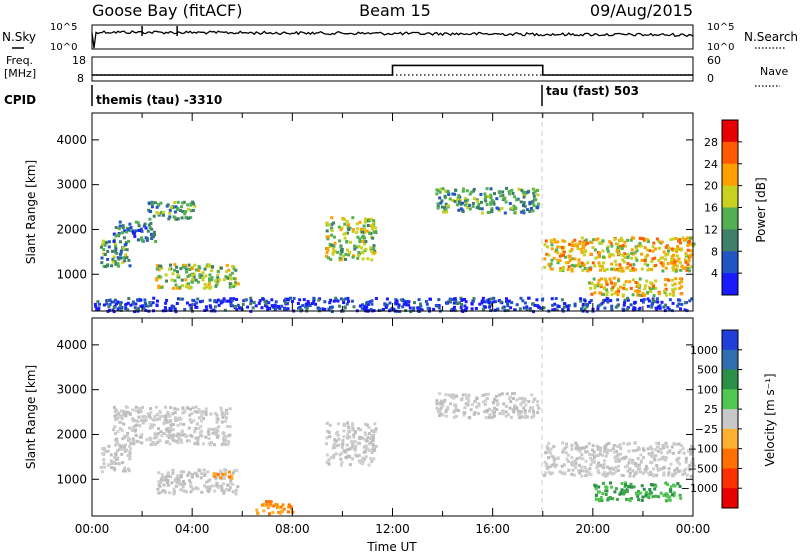 The height and width of the screenshot is (554, 800). I want to click on cpid-panel: CPID themis (tau) -3310 tau (fast) 503, so click(321, 95).